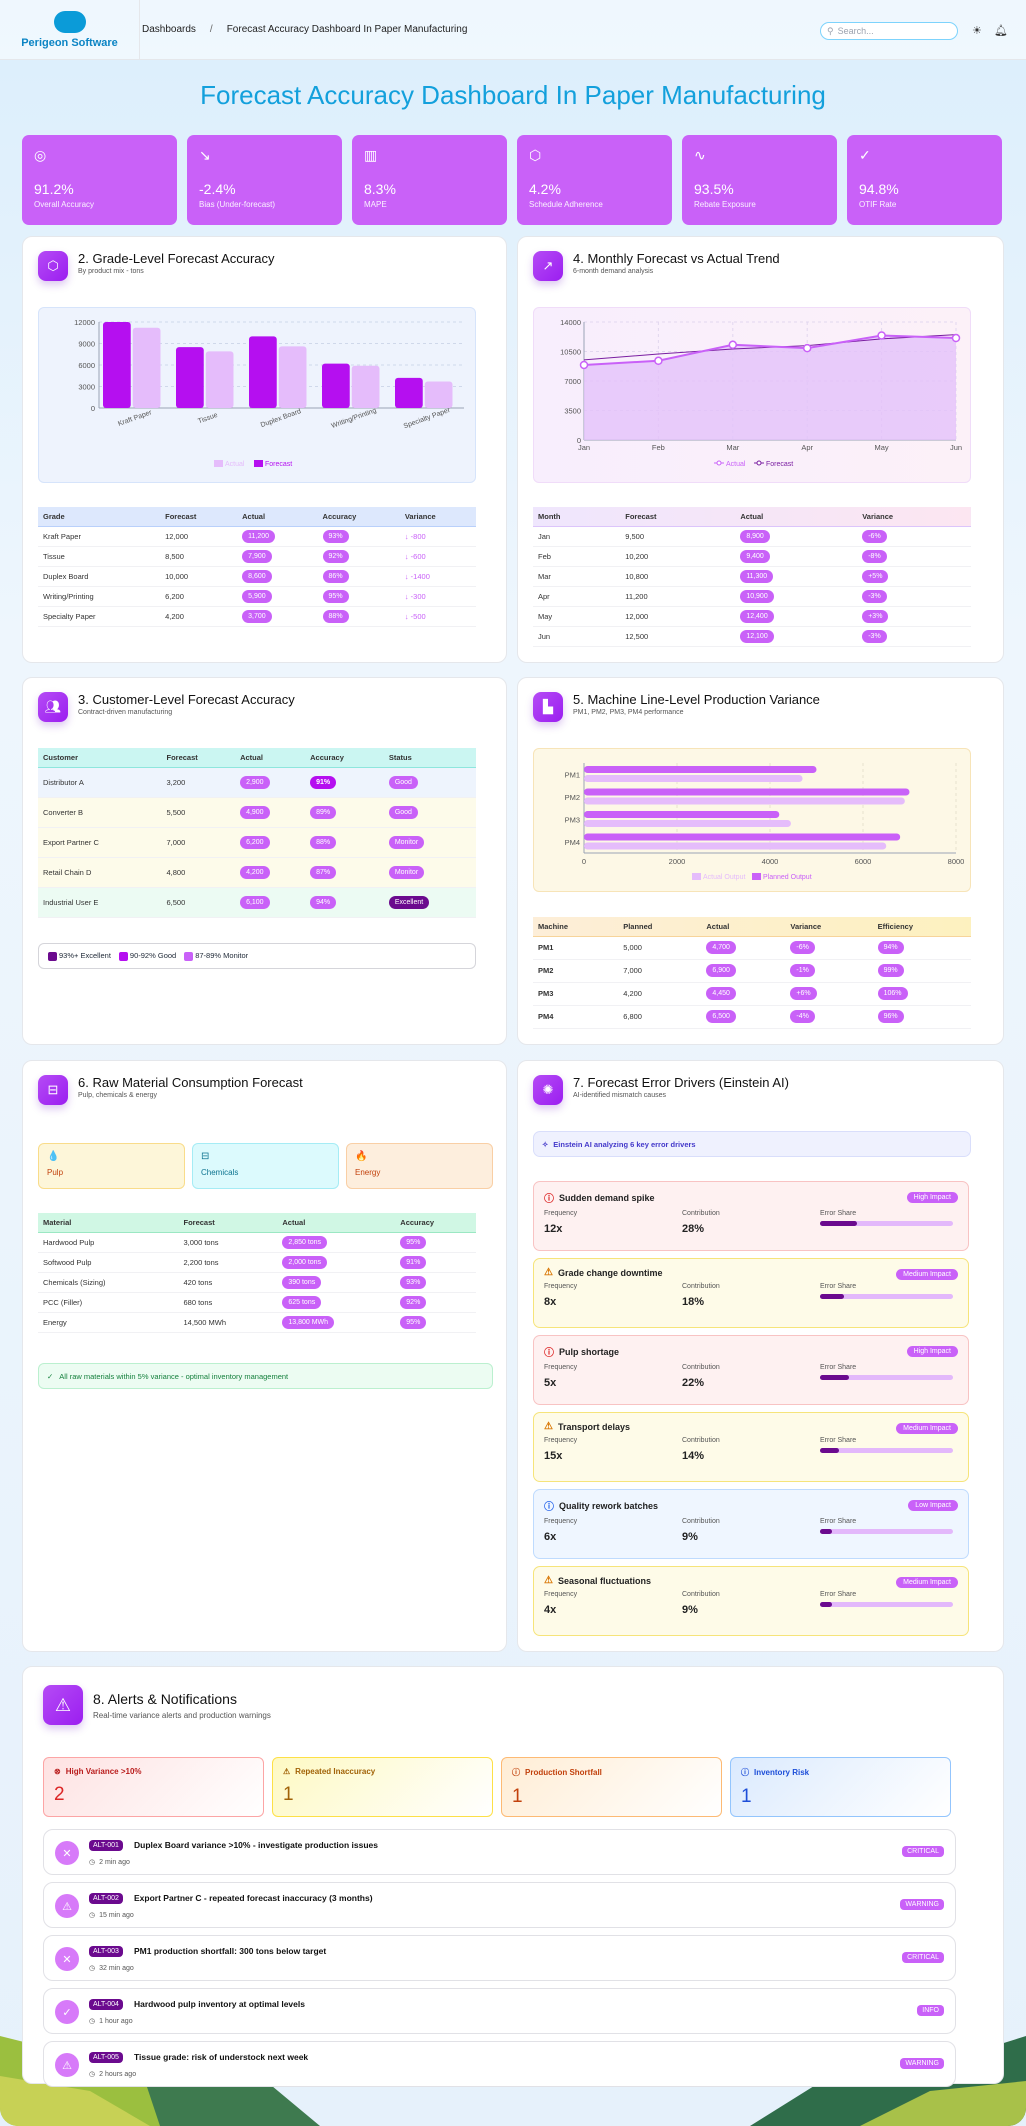  Describe the element at coordinates (335, 576) in the screenshot. I see `accuracy-pill: 86%` at that location.